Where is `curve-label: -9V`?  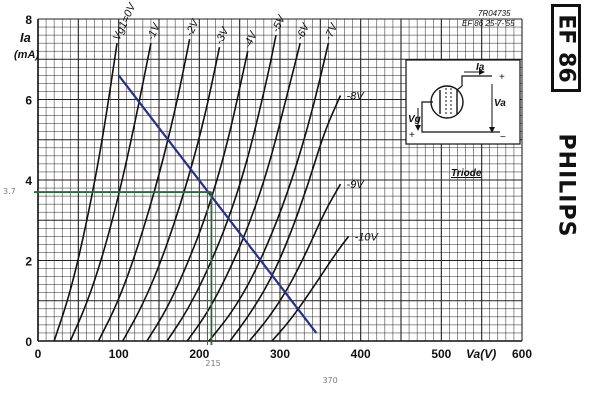 curve-label: -9V is located at coordinates (356, 185).